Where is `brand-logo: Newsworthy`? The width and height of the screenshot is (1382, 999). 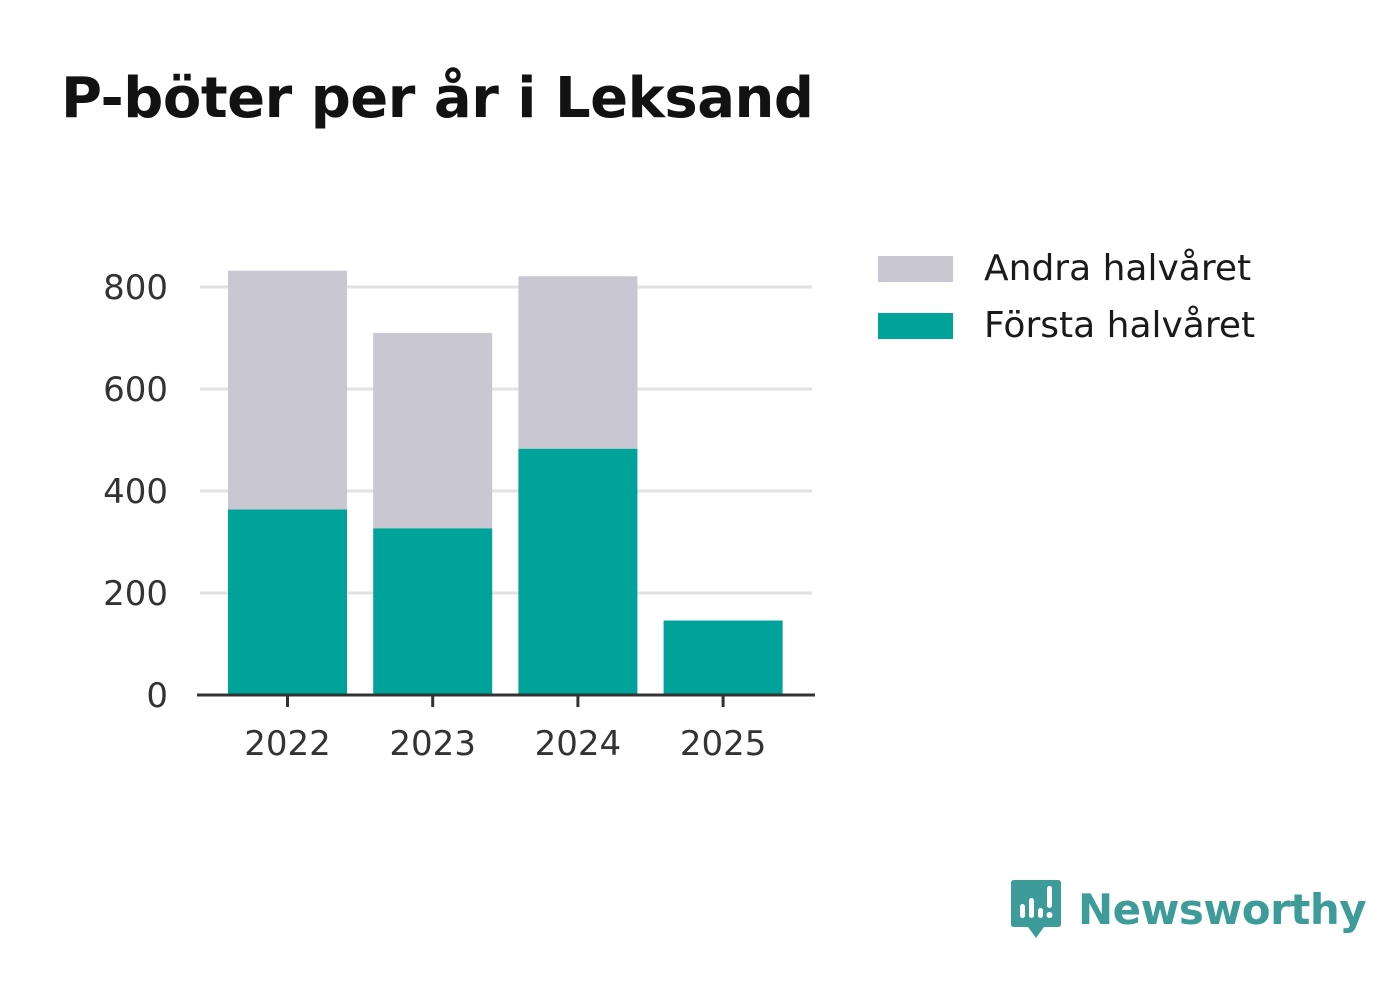 brand-logo: Newsworthy is located at coordinates (1188, 909).